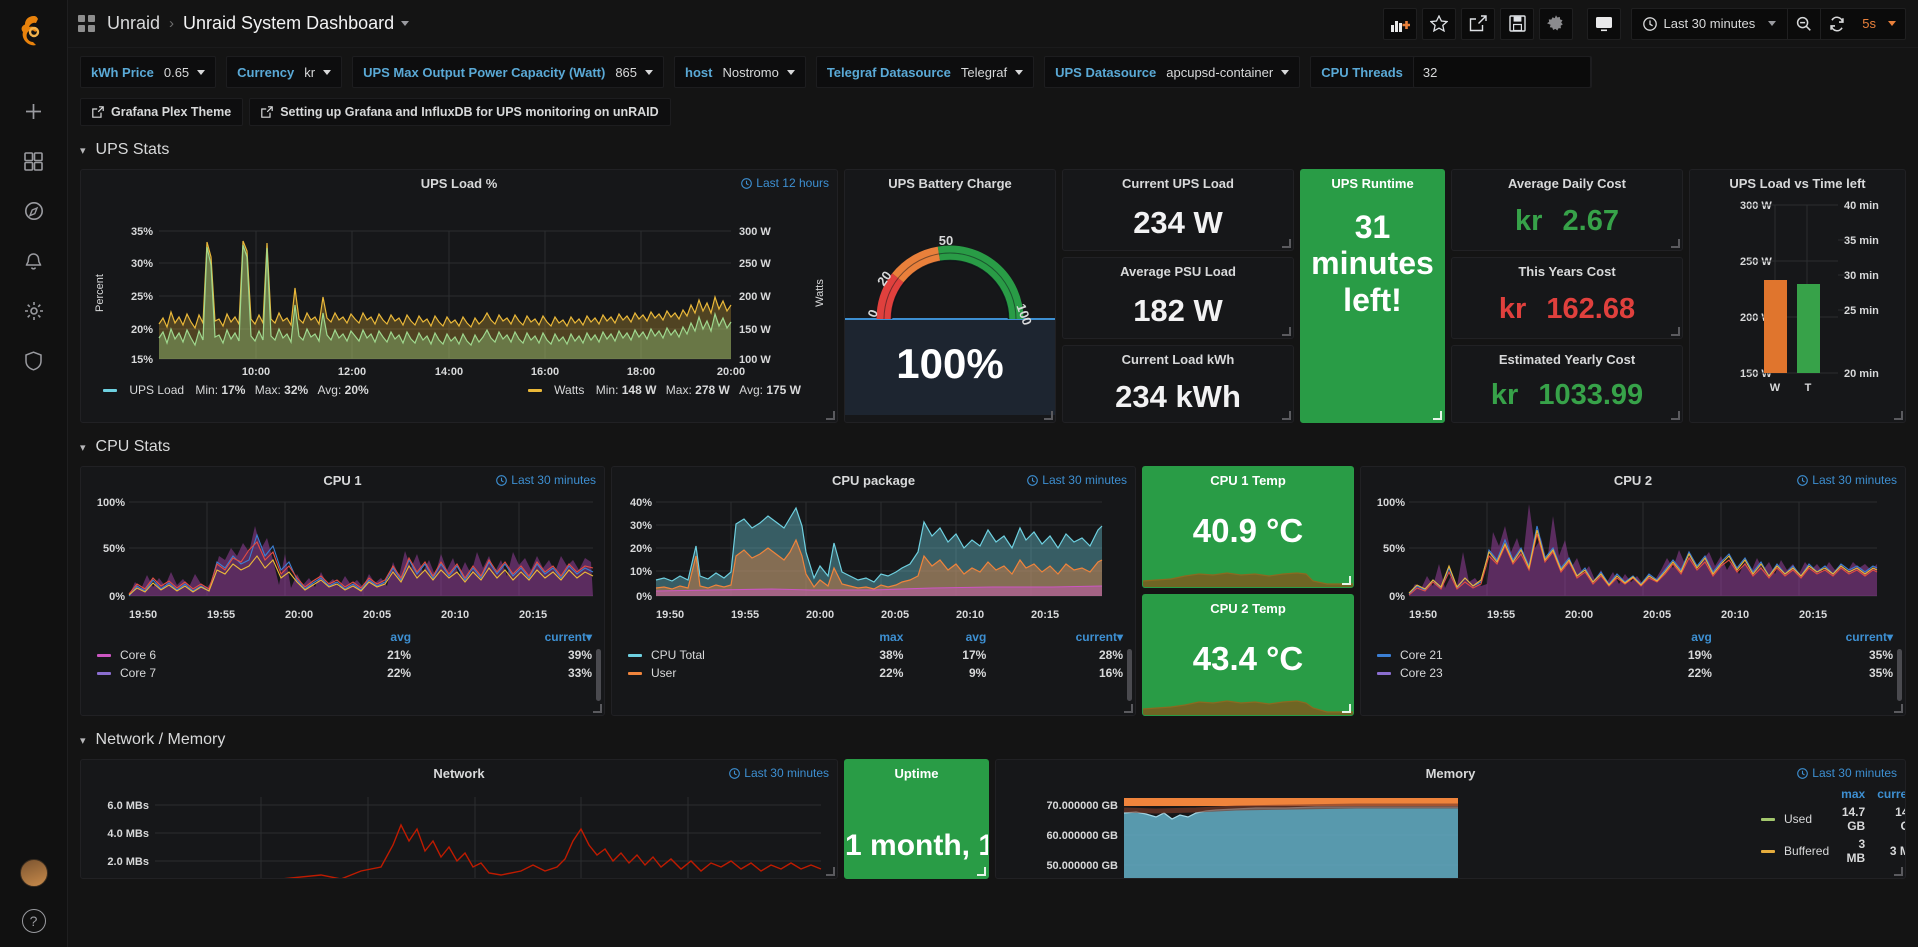  Describe the element at coordinates (1400, 23) in the screenshot. I see `add-panel-button` at that location.